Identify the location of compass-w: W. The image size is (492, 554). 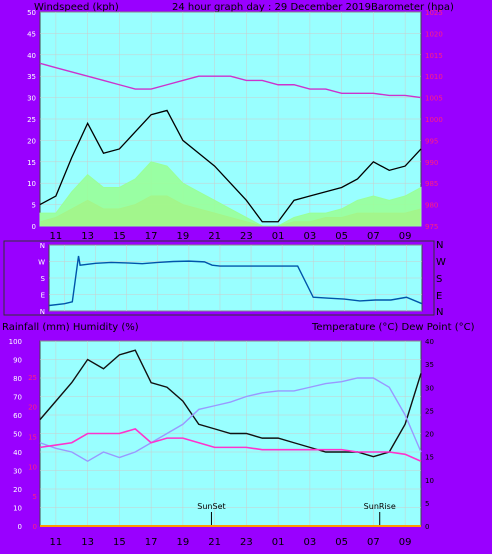
(441, 262).